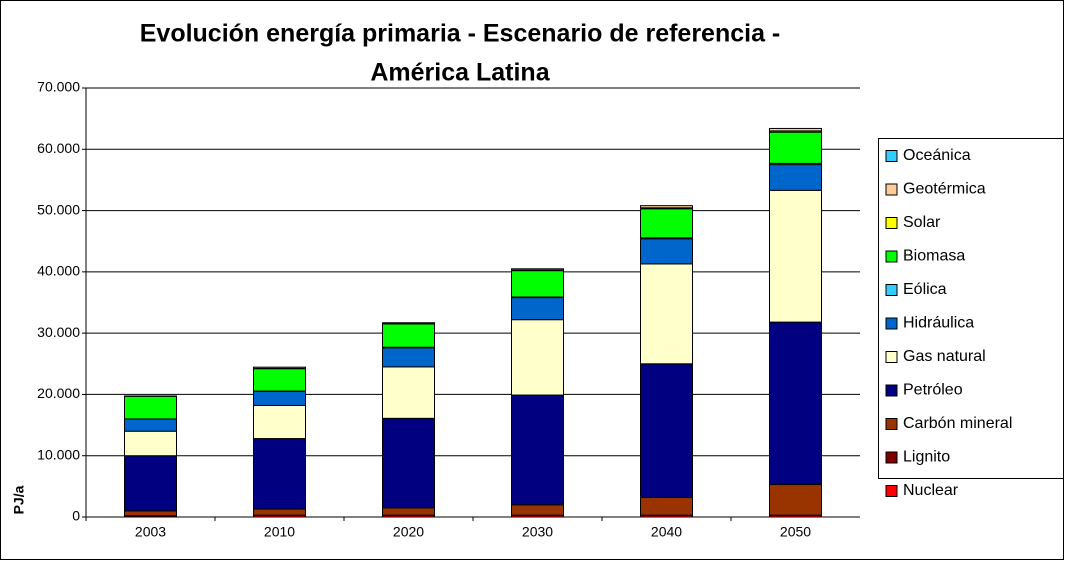 The image size is (1065, 561). Describe the element at coordinates (933, 390) in the screenshot. I see `legend-label: Petróleo` at that location.